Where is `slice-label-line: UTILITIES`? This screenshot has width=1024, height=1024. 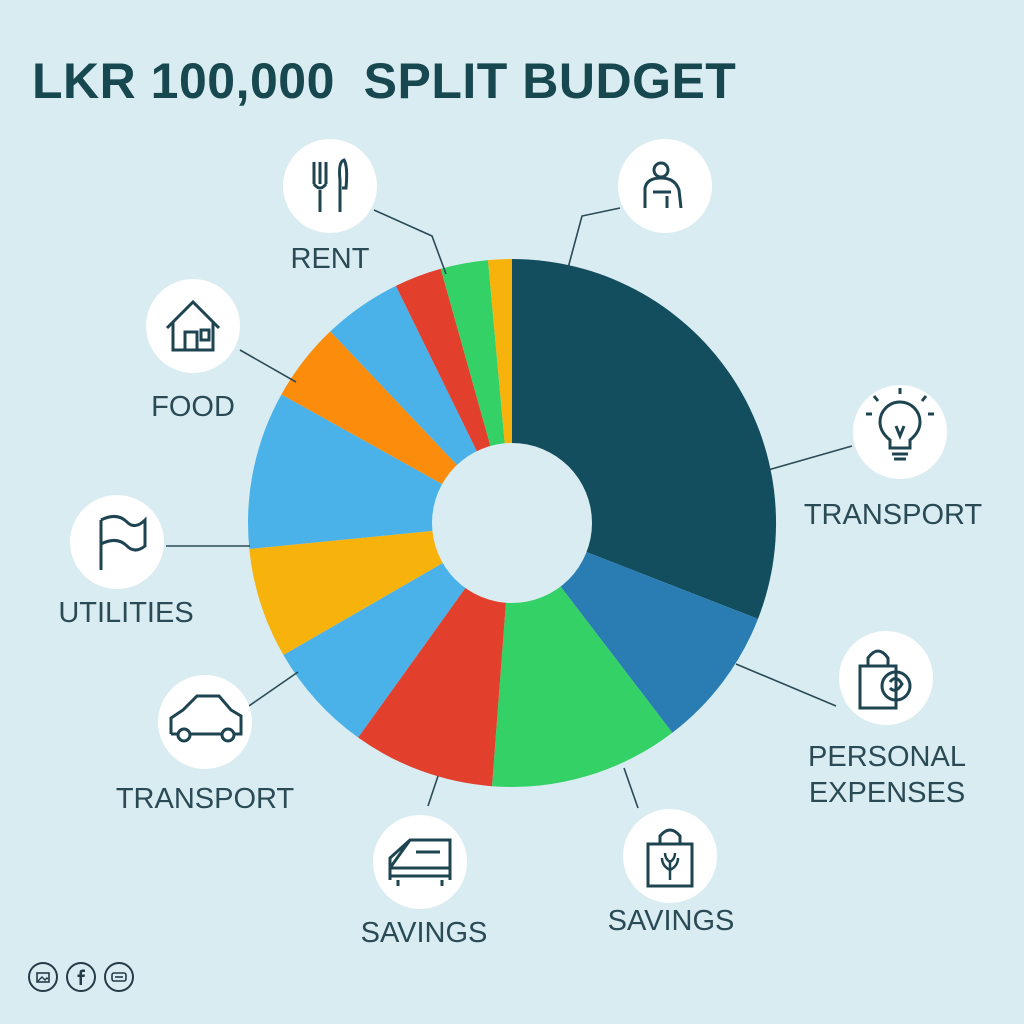 slice-label-line: UTILITIES is located at coordinates (125, 613).